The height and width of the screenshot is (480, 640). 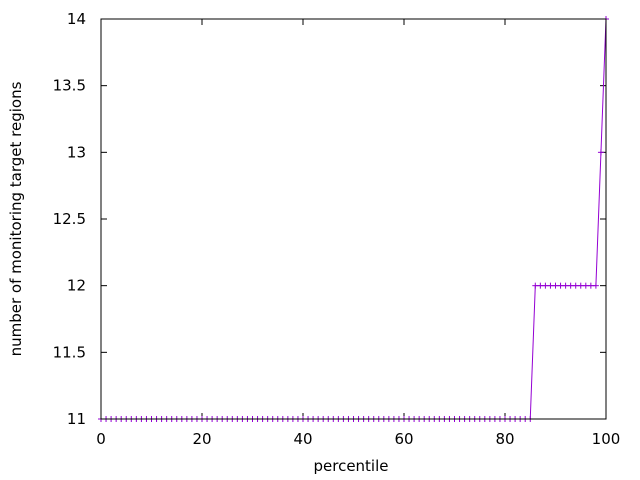 I want to click on x-tick-label: 100, so click(x=606, y=439).